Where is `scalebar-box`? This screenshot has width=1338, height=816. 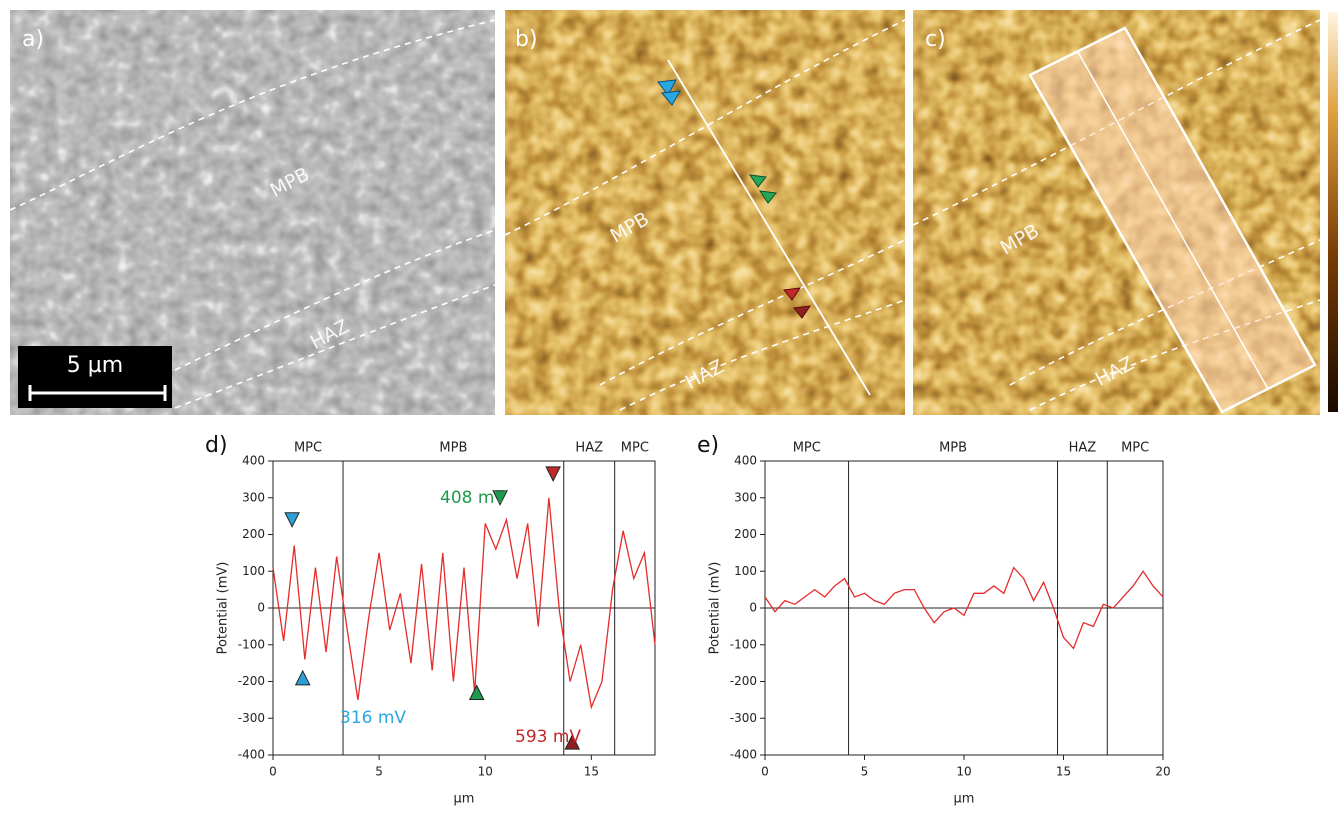 scalebar-box is located at coordinates (95, 377).